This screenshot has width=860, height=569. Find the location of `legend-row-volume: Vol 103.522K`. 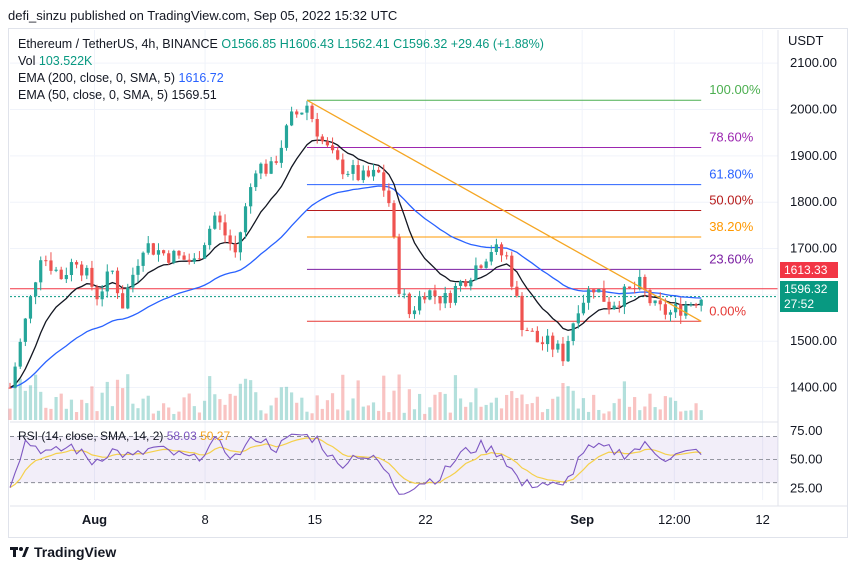

legend-row-volume: Vol 103.522K is located at coordinates (55, 61).